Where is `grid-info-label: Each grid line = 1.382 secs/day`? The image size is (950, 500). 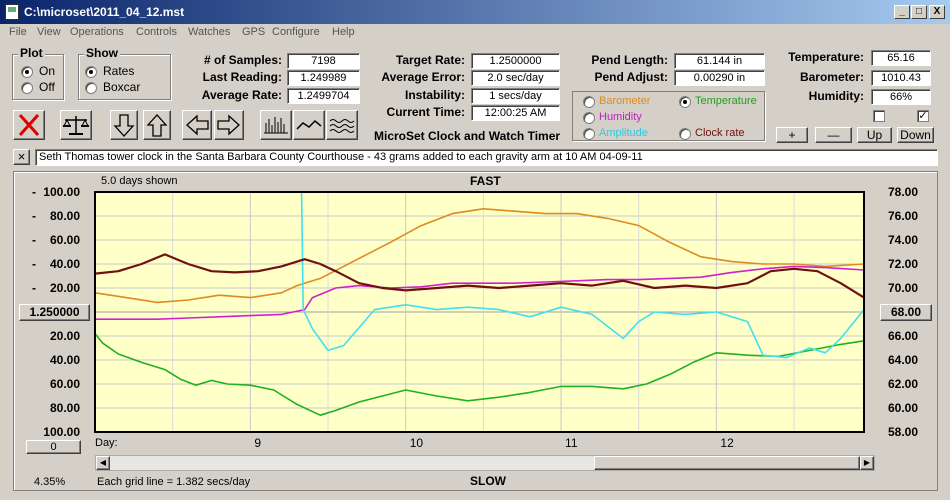 grid-info-label: Each grid line = 1.382 secs/day is located at coordinates (174, 482).